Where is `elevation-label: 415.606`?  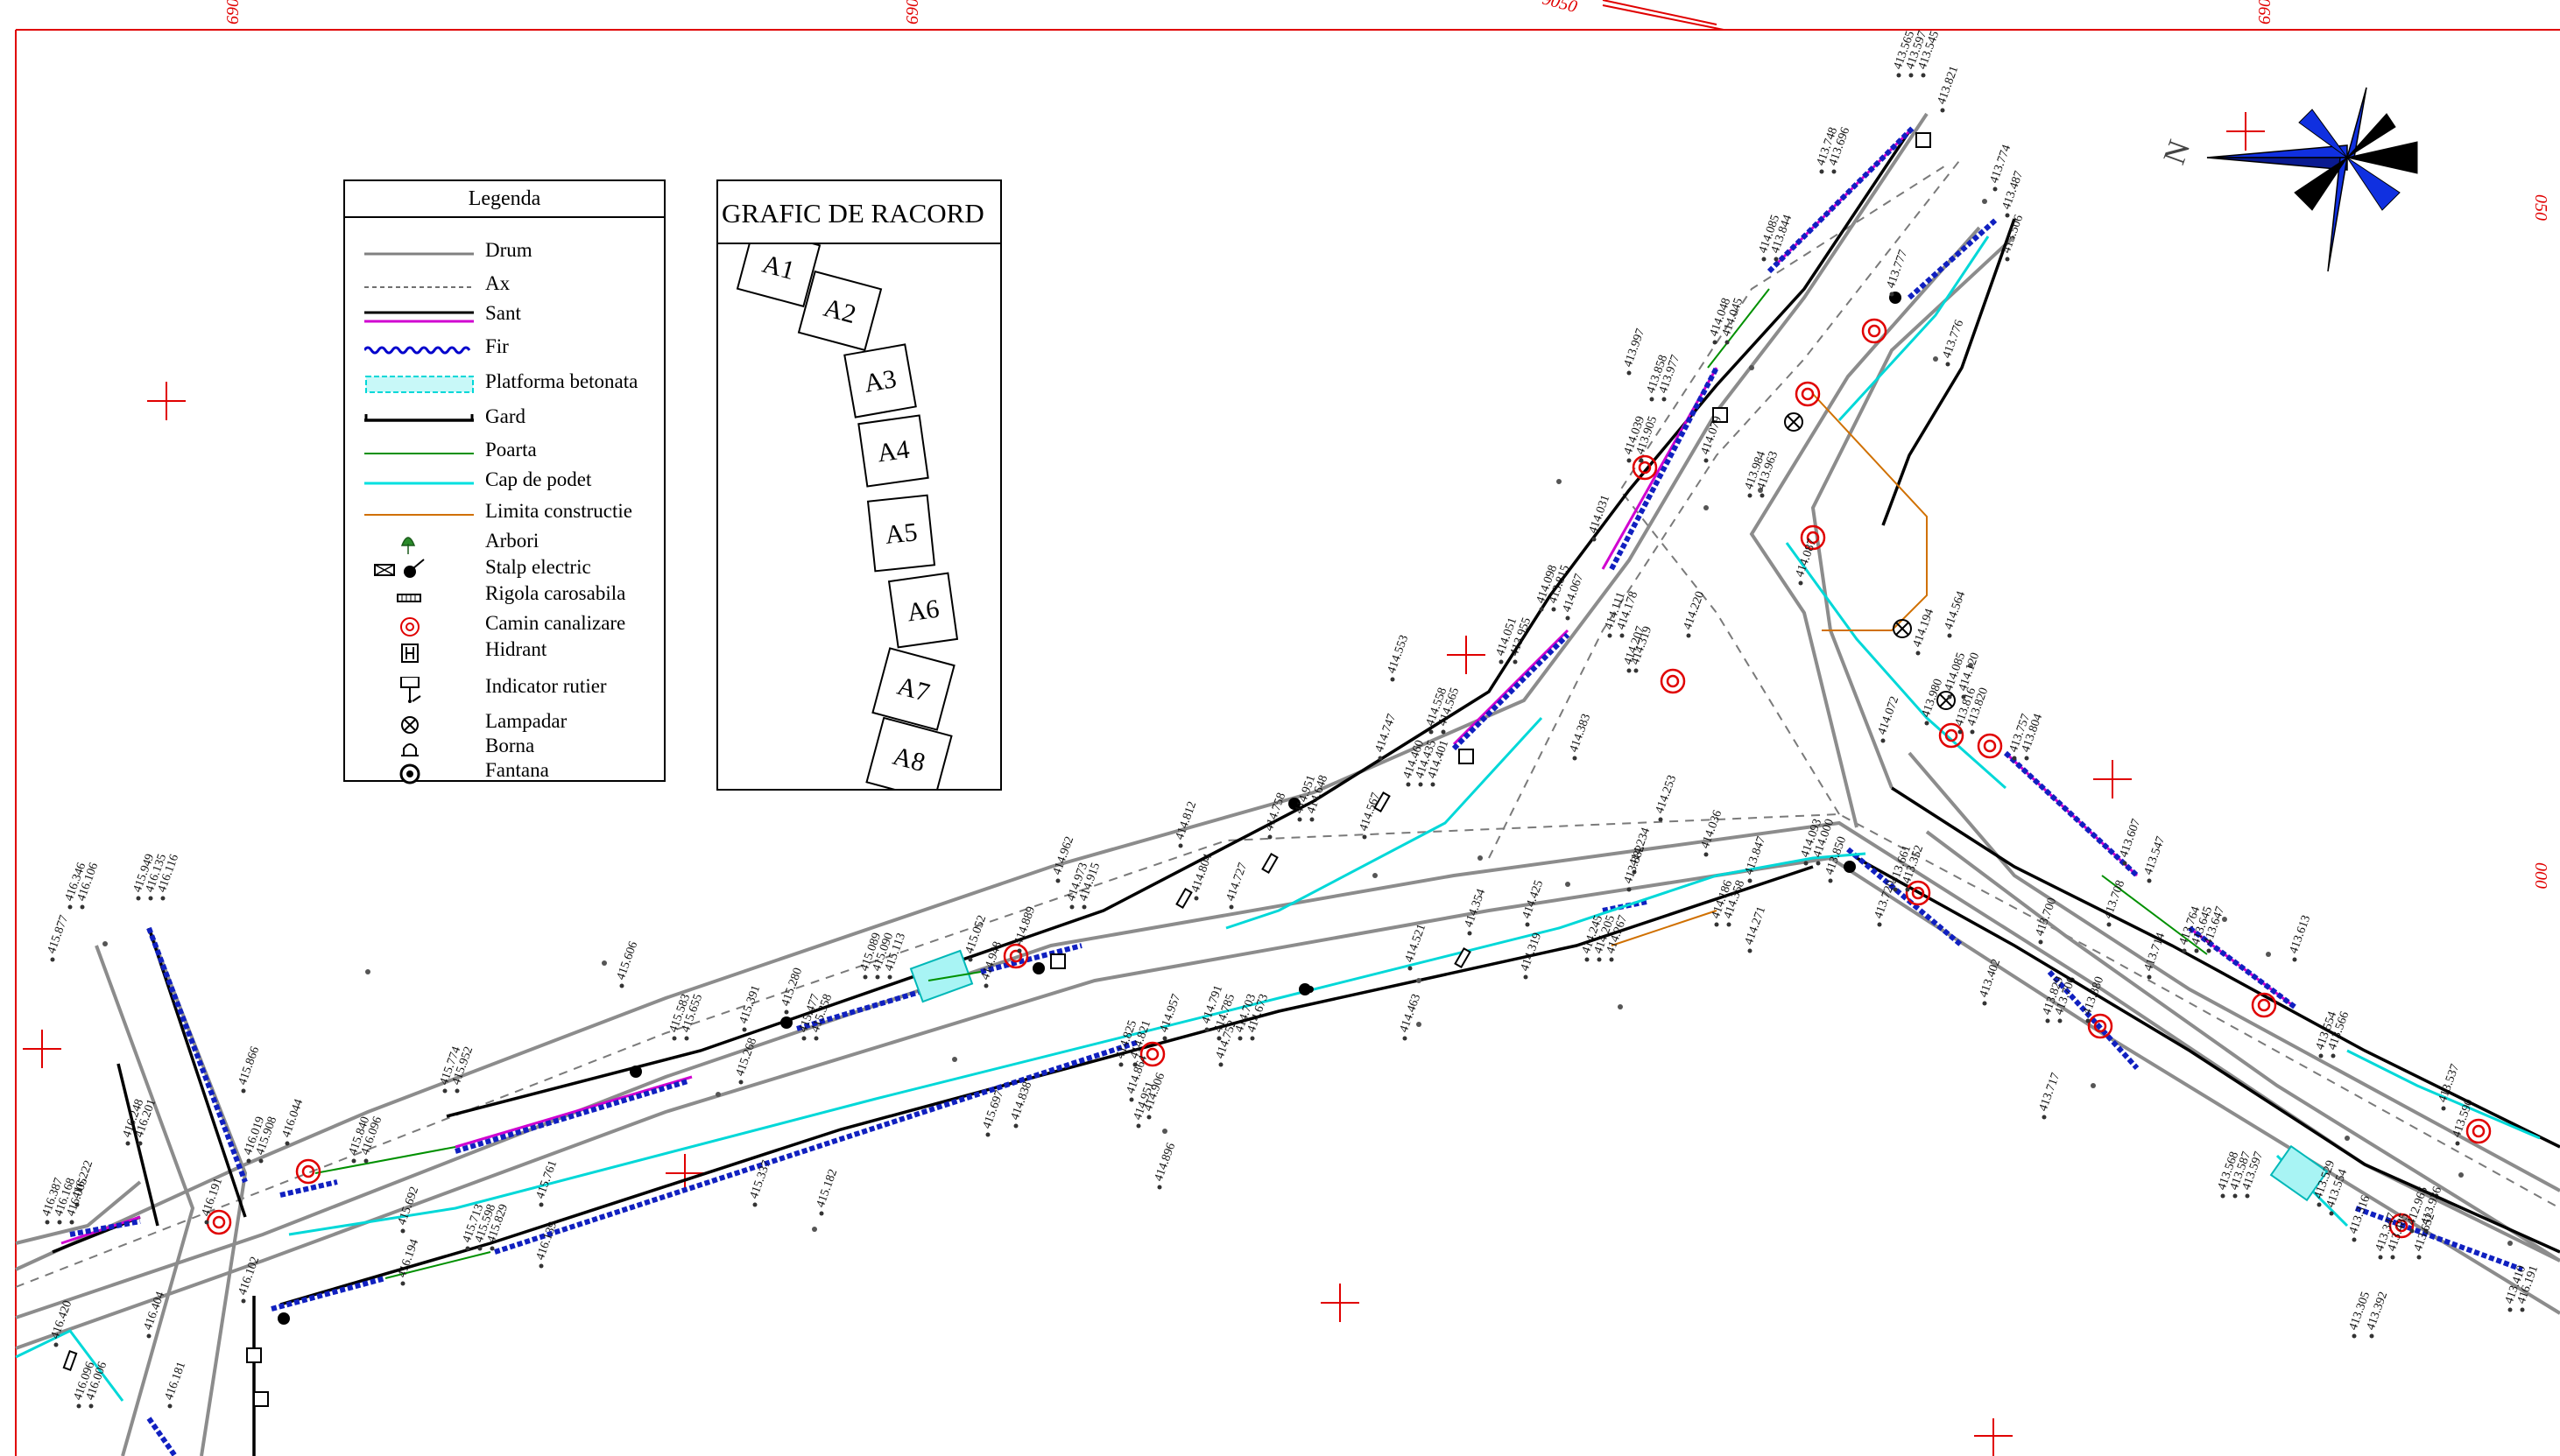 elevation-label: 415.606 is located at coordinates (628, 960).